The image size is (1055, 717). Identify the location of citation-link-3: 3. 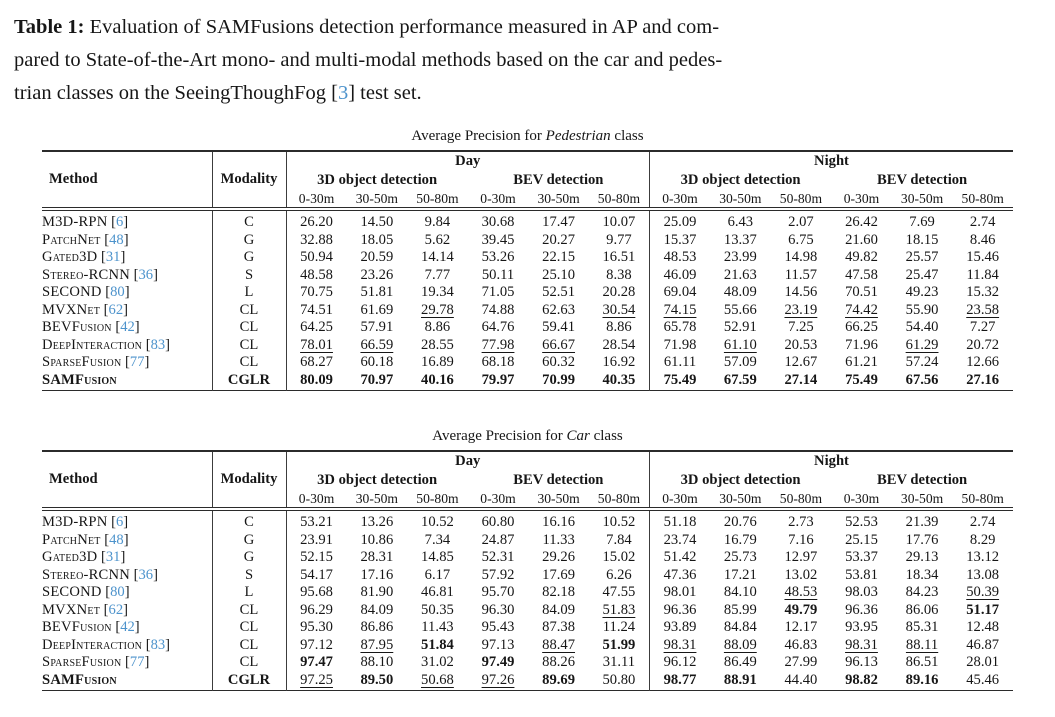
(343, 93).